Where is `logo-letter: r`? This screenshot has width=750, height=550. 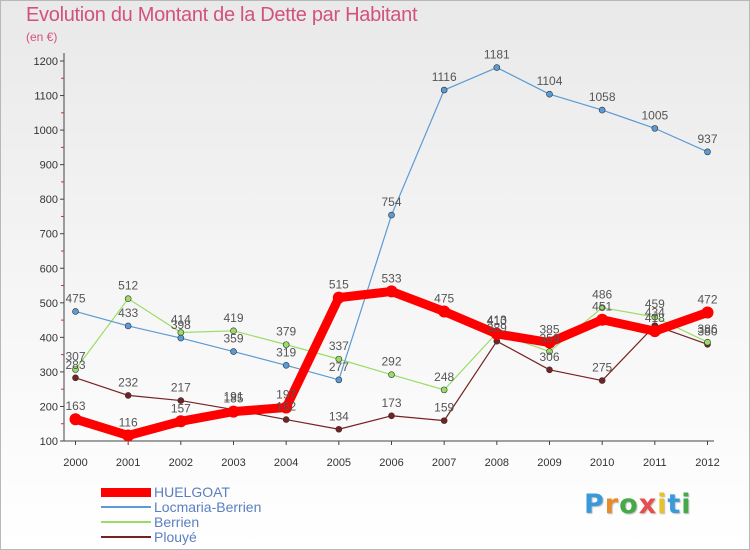 logo-letter: r is located at coordinates (612, 504).